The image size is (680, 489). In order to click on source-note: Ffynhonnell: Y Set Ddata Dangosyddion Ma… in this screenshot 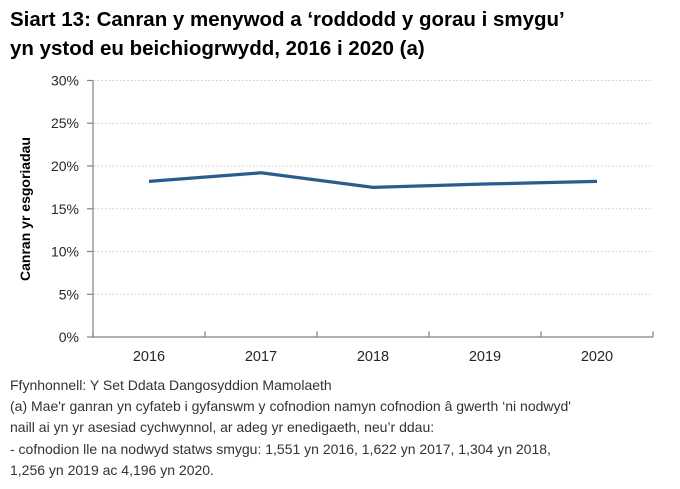, I will do `click(171, 385)`.